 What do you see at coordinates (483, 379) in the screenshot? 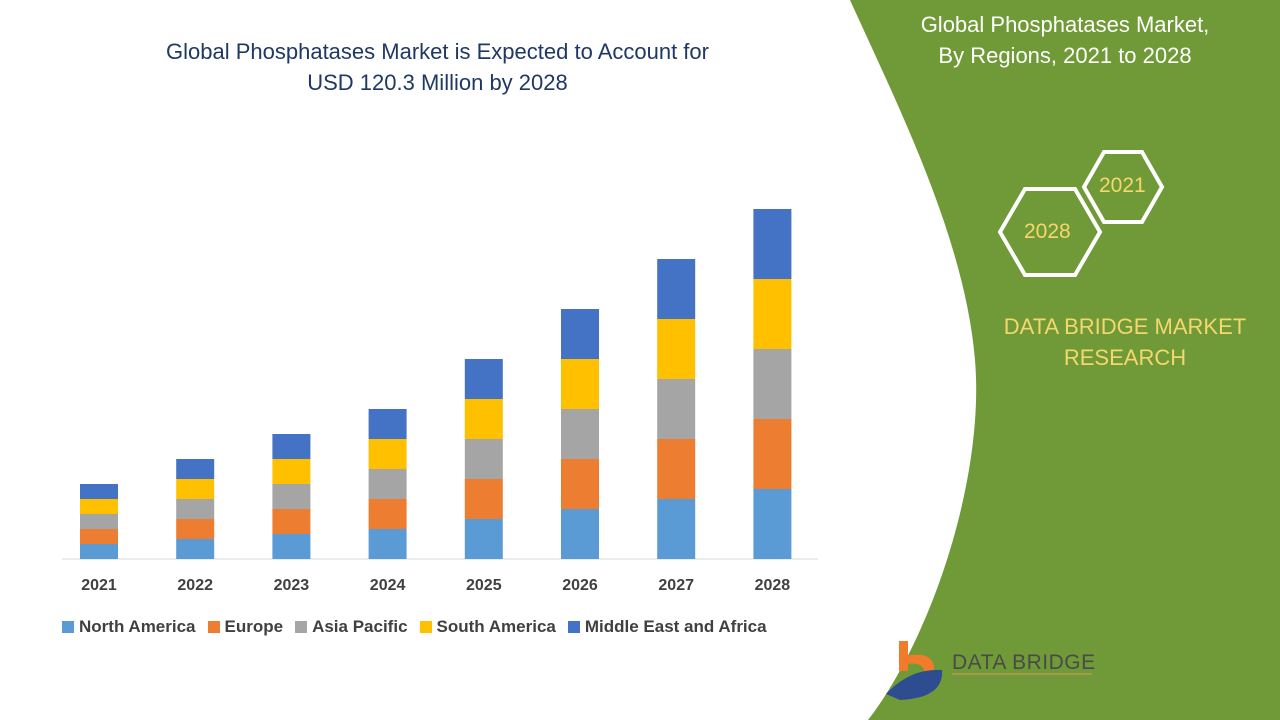
I see `bar-segment-2025-middle-east-and-africa` at bounding box center [483, 379].